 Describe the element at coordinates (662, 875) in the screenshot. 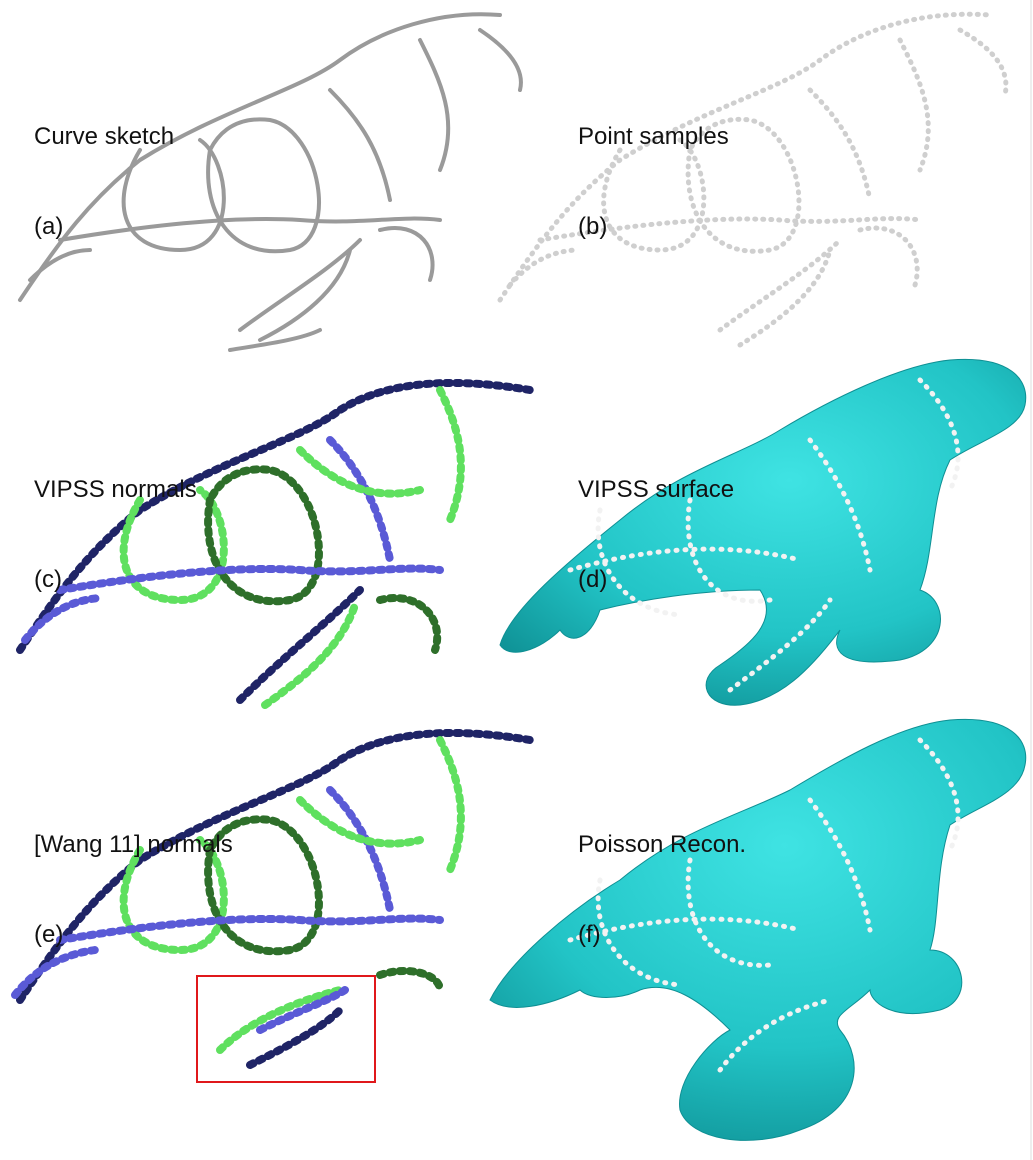

I see `panel-label-f: Poisson Recon. (f)` at that location.